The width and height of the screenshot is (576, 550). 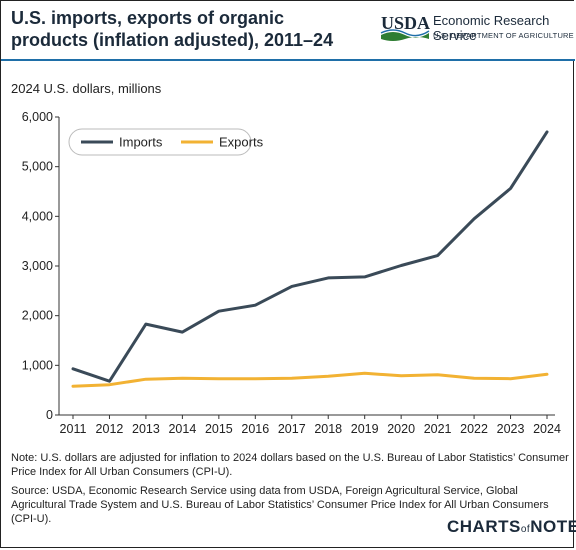 What do you see at coordinates (37, 216) in the screenshot?
I see `y-tick-label: 4,000` at bounding box center [37, 216].